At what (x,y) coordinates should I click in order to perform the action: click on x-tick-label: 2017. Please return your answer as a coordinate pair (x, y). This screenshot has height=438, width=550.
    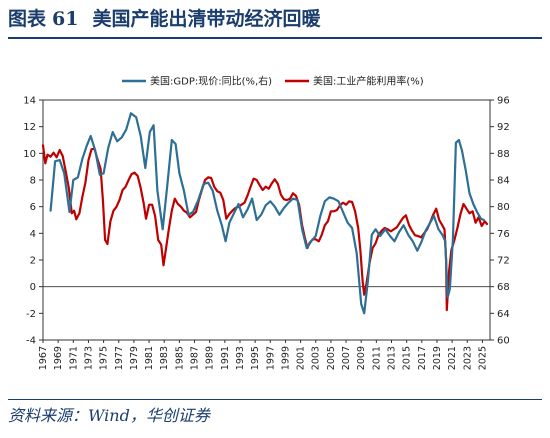
    Looking at the image, I should click on (422, 358).